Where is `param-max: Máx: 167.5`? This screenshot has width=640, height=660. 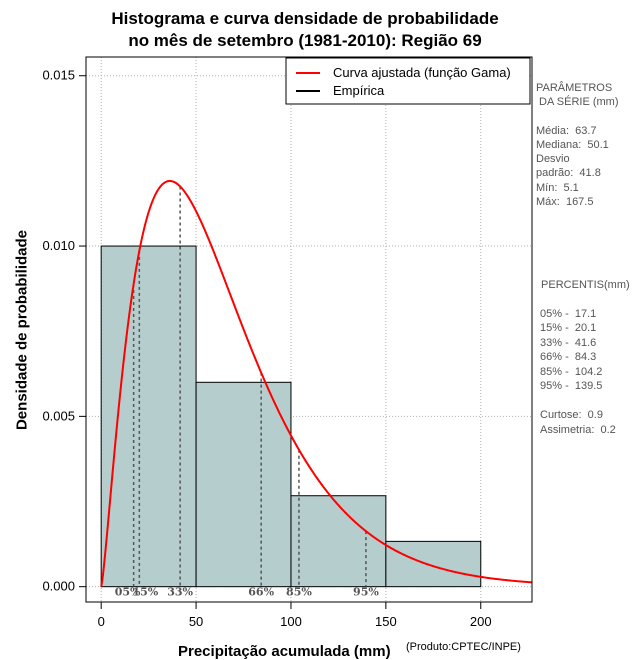
param-max: Máx: 167.5 is located at coordinates (565, 202).